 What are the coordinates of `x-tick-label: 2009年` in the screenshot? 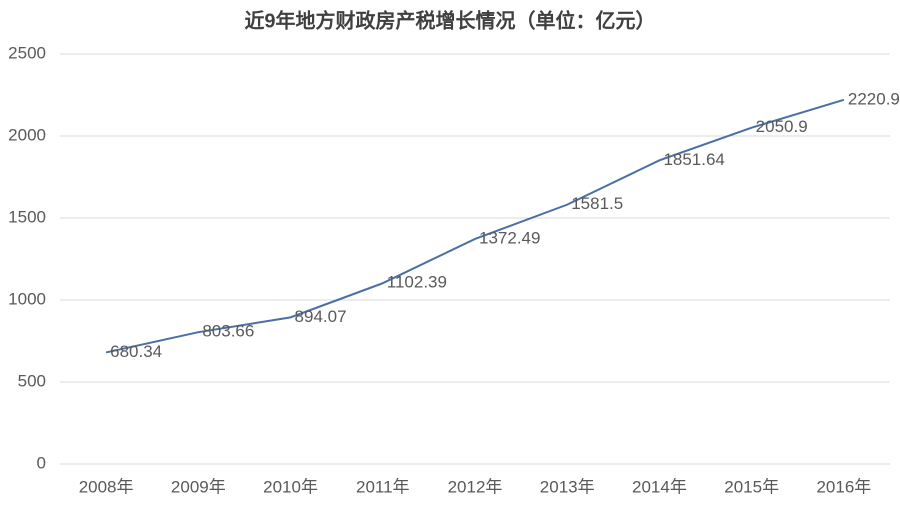 It's located at (198, 486).